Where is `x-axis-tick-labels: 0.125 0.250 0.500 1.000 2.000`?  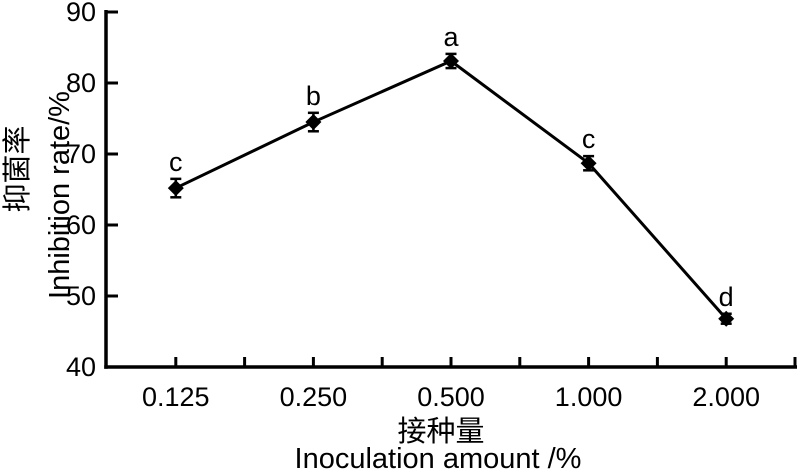
x-axis-tick-labels: 0.125 0.250 0.500 1.000 2.000 is located at coordinates (451, 397).